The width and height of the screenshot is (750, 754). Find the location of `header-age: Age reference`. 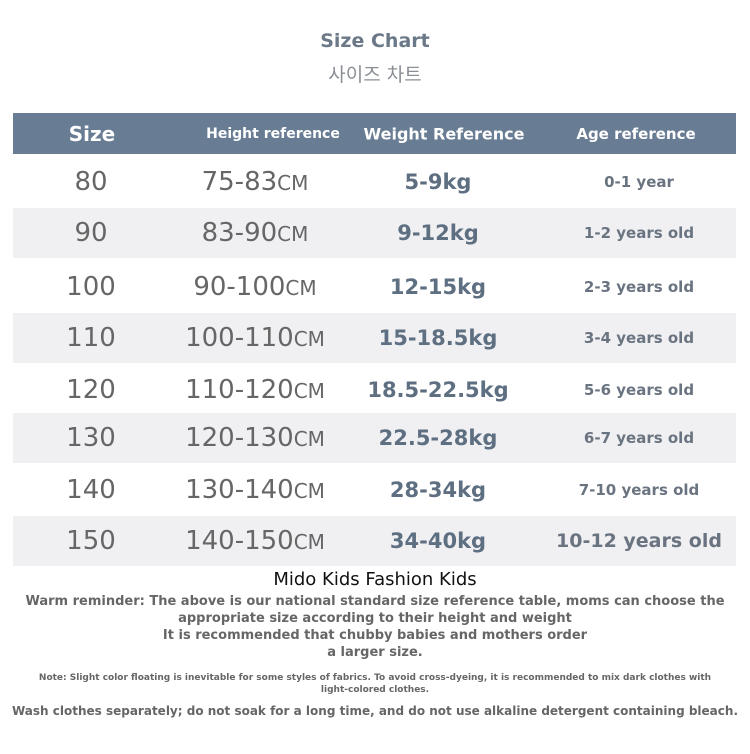

header-age: Age reference is located at coordinates (636, 133).